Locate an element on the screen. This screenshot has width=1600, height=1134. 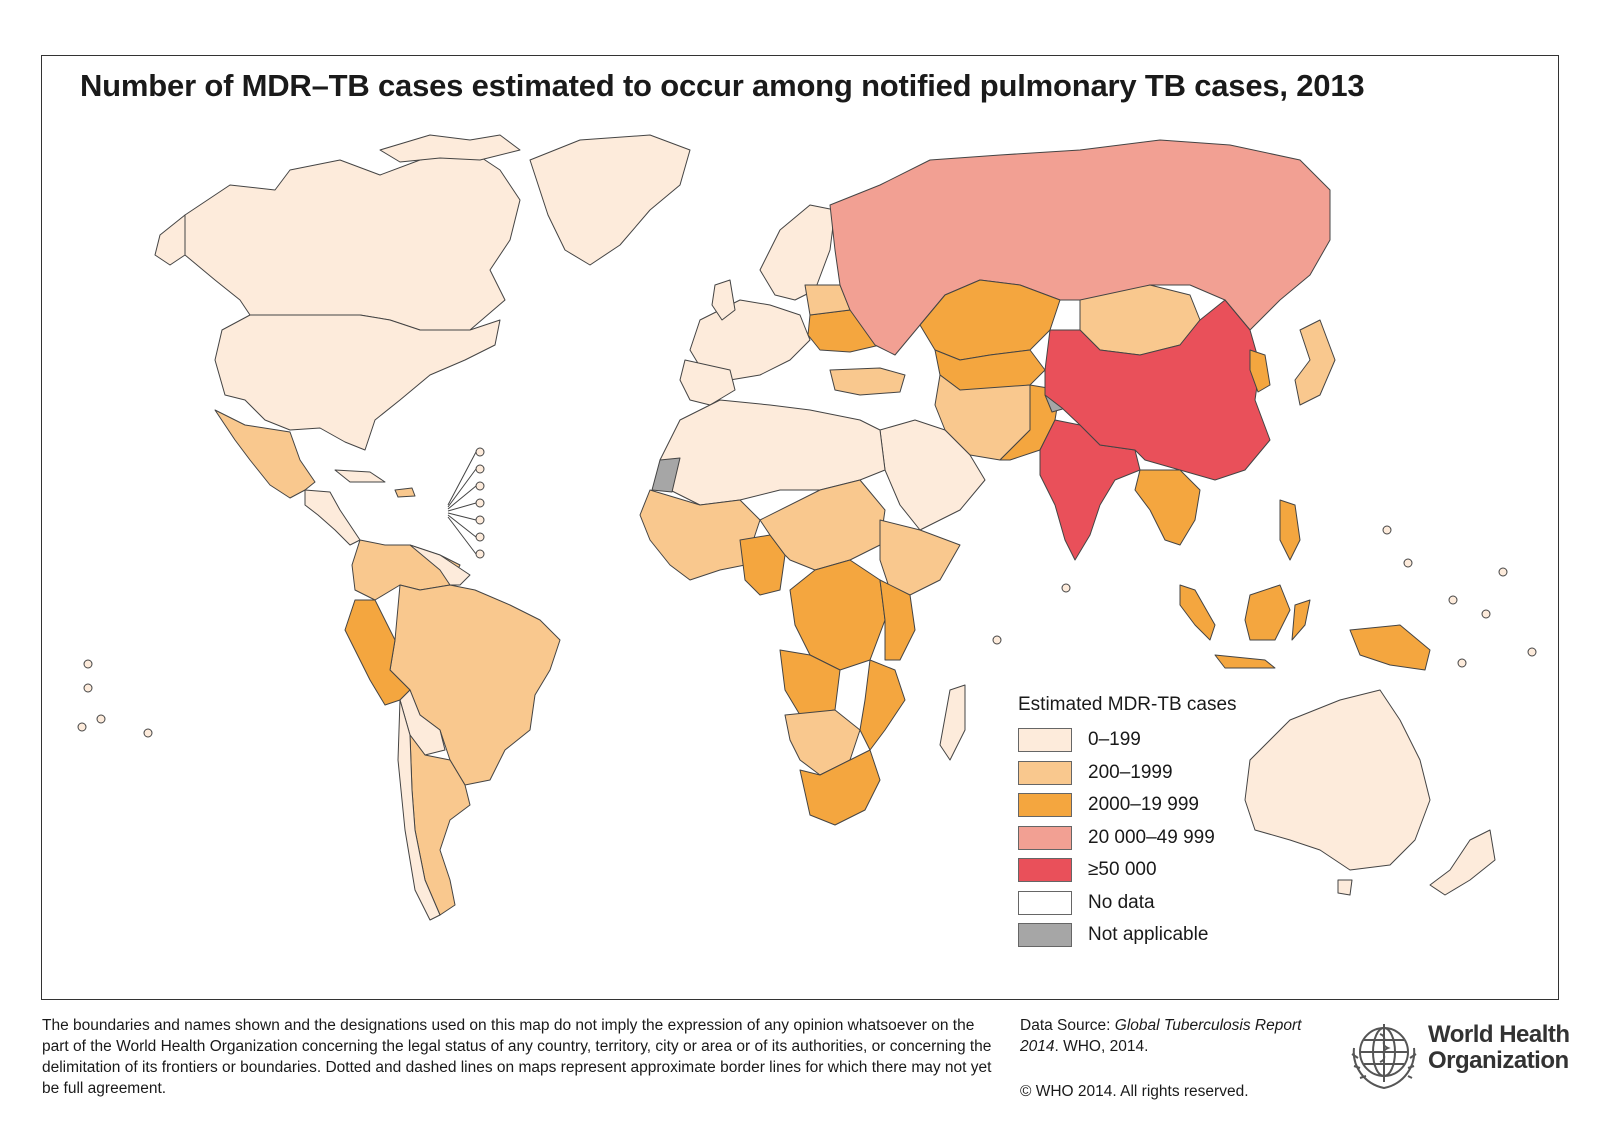
legend-label: 0–199 is located at coordinates (1114, 740).